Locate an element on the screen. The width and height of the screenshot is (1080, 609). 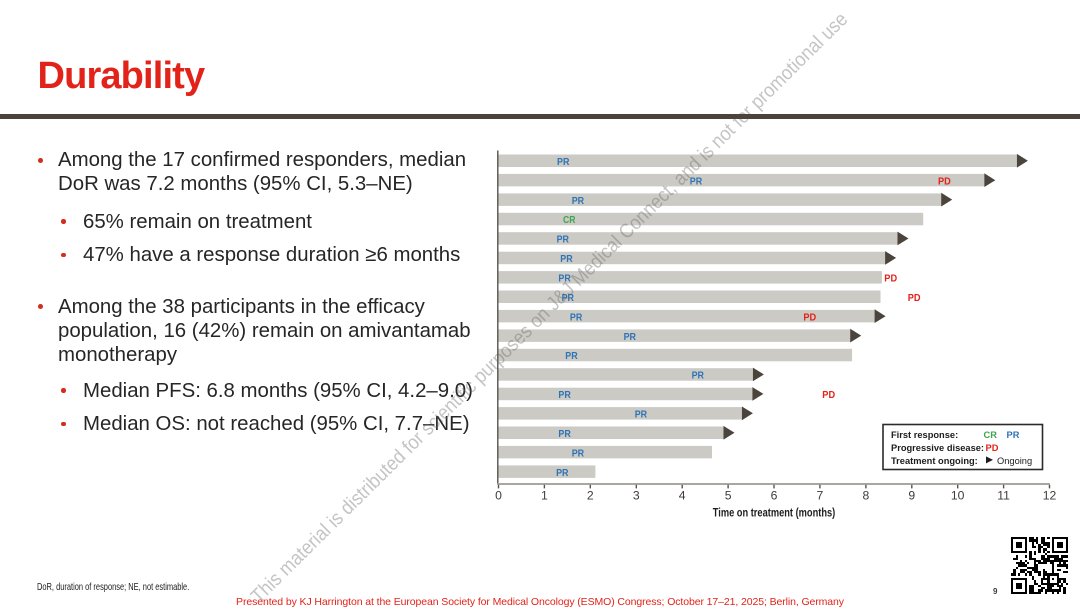
svg-text: 4 is located at coordinates (682, 496).